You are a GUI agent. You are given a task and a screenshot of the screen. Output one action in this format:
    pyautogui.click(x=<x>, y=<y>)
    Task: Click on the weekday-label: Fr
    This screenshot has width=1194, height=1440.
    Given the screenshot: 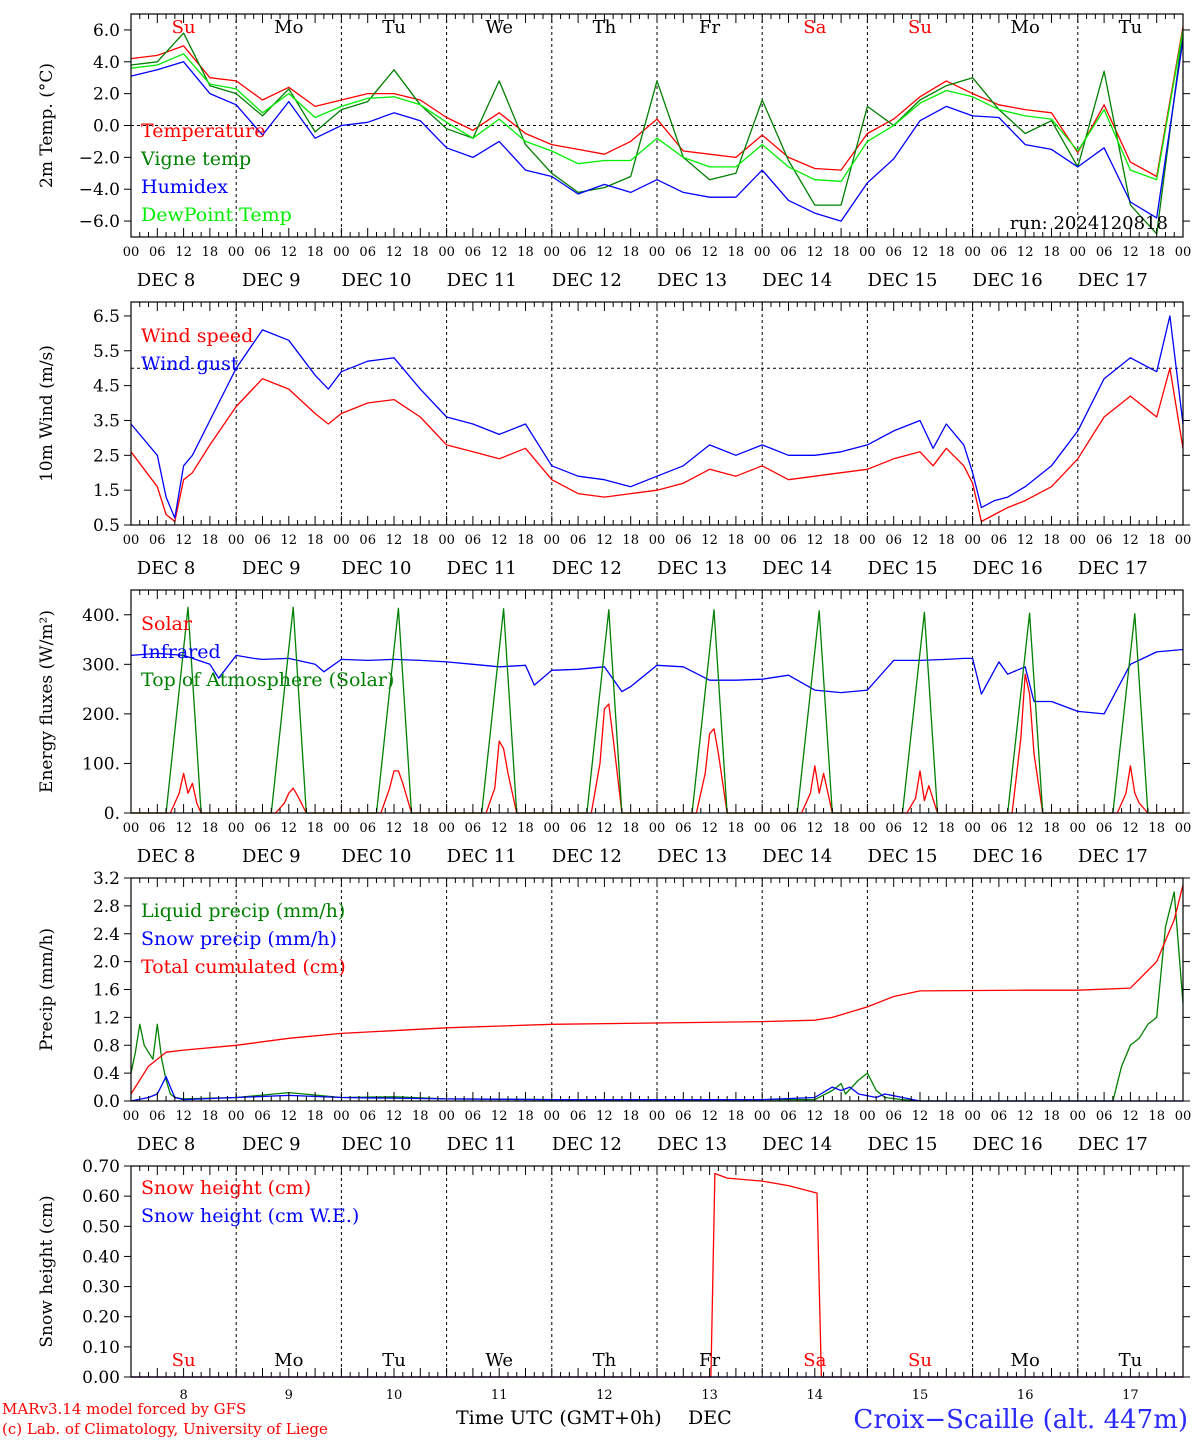 What is the action you would take?
    pyautogui.click(x=709, y=27)
    